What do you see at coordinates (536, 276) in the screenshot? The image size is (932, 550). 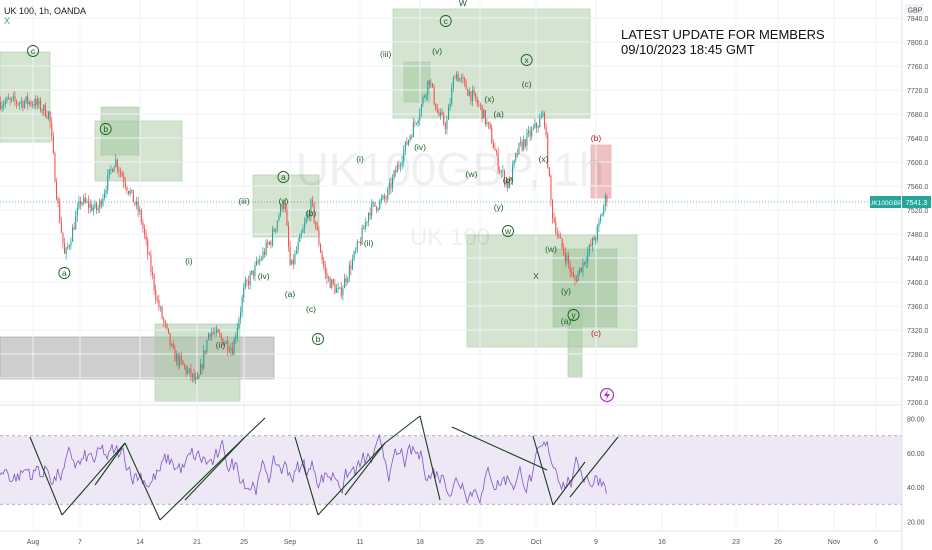 I see `wave-label: X` at bounding box center [536, 276].